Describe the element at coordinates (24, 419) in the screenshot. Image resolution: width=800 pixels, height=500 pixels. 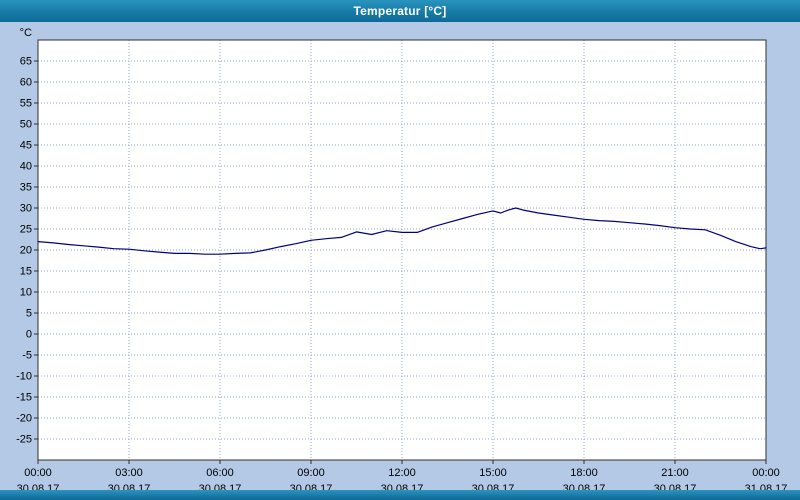
I see `y-tick-label: -20` at that location.